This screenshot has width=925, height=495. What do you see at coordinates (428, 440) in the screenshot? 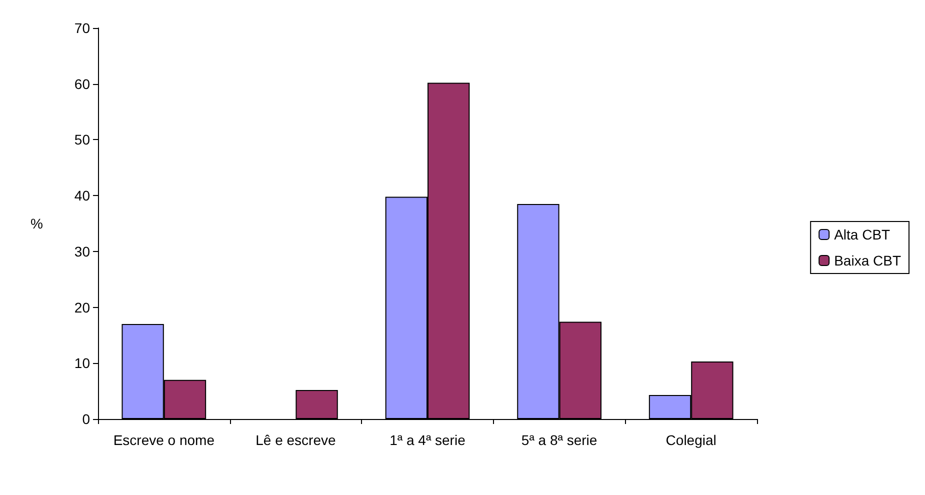
I see `x-tick-label: 1ª a 4ª serie` at bounding box center [428, 440].